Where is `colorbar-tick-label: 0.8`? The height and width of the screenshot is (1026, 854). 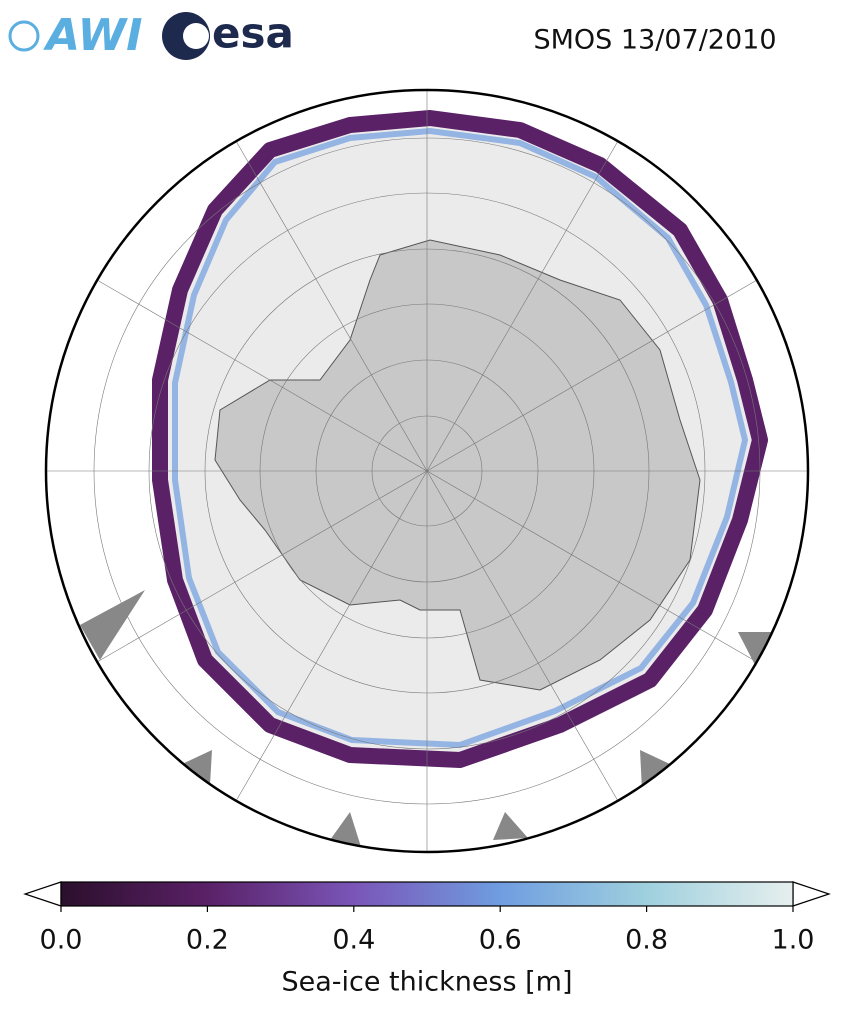
colorbar-tick-label: 0.8 is located at coordinates (646, 940).